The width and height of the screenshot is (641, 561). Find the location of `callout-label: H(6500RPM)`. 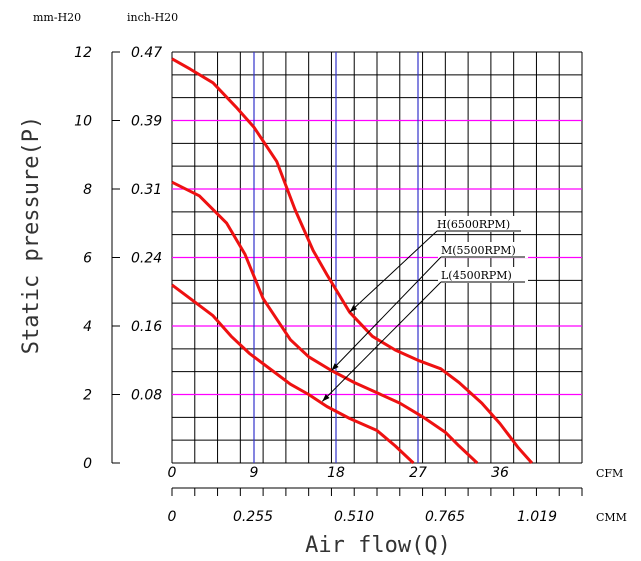

callout-label: H(6500RPM) is located at coordinates (473, 224).